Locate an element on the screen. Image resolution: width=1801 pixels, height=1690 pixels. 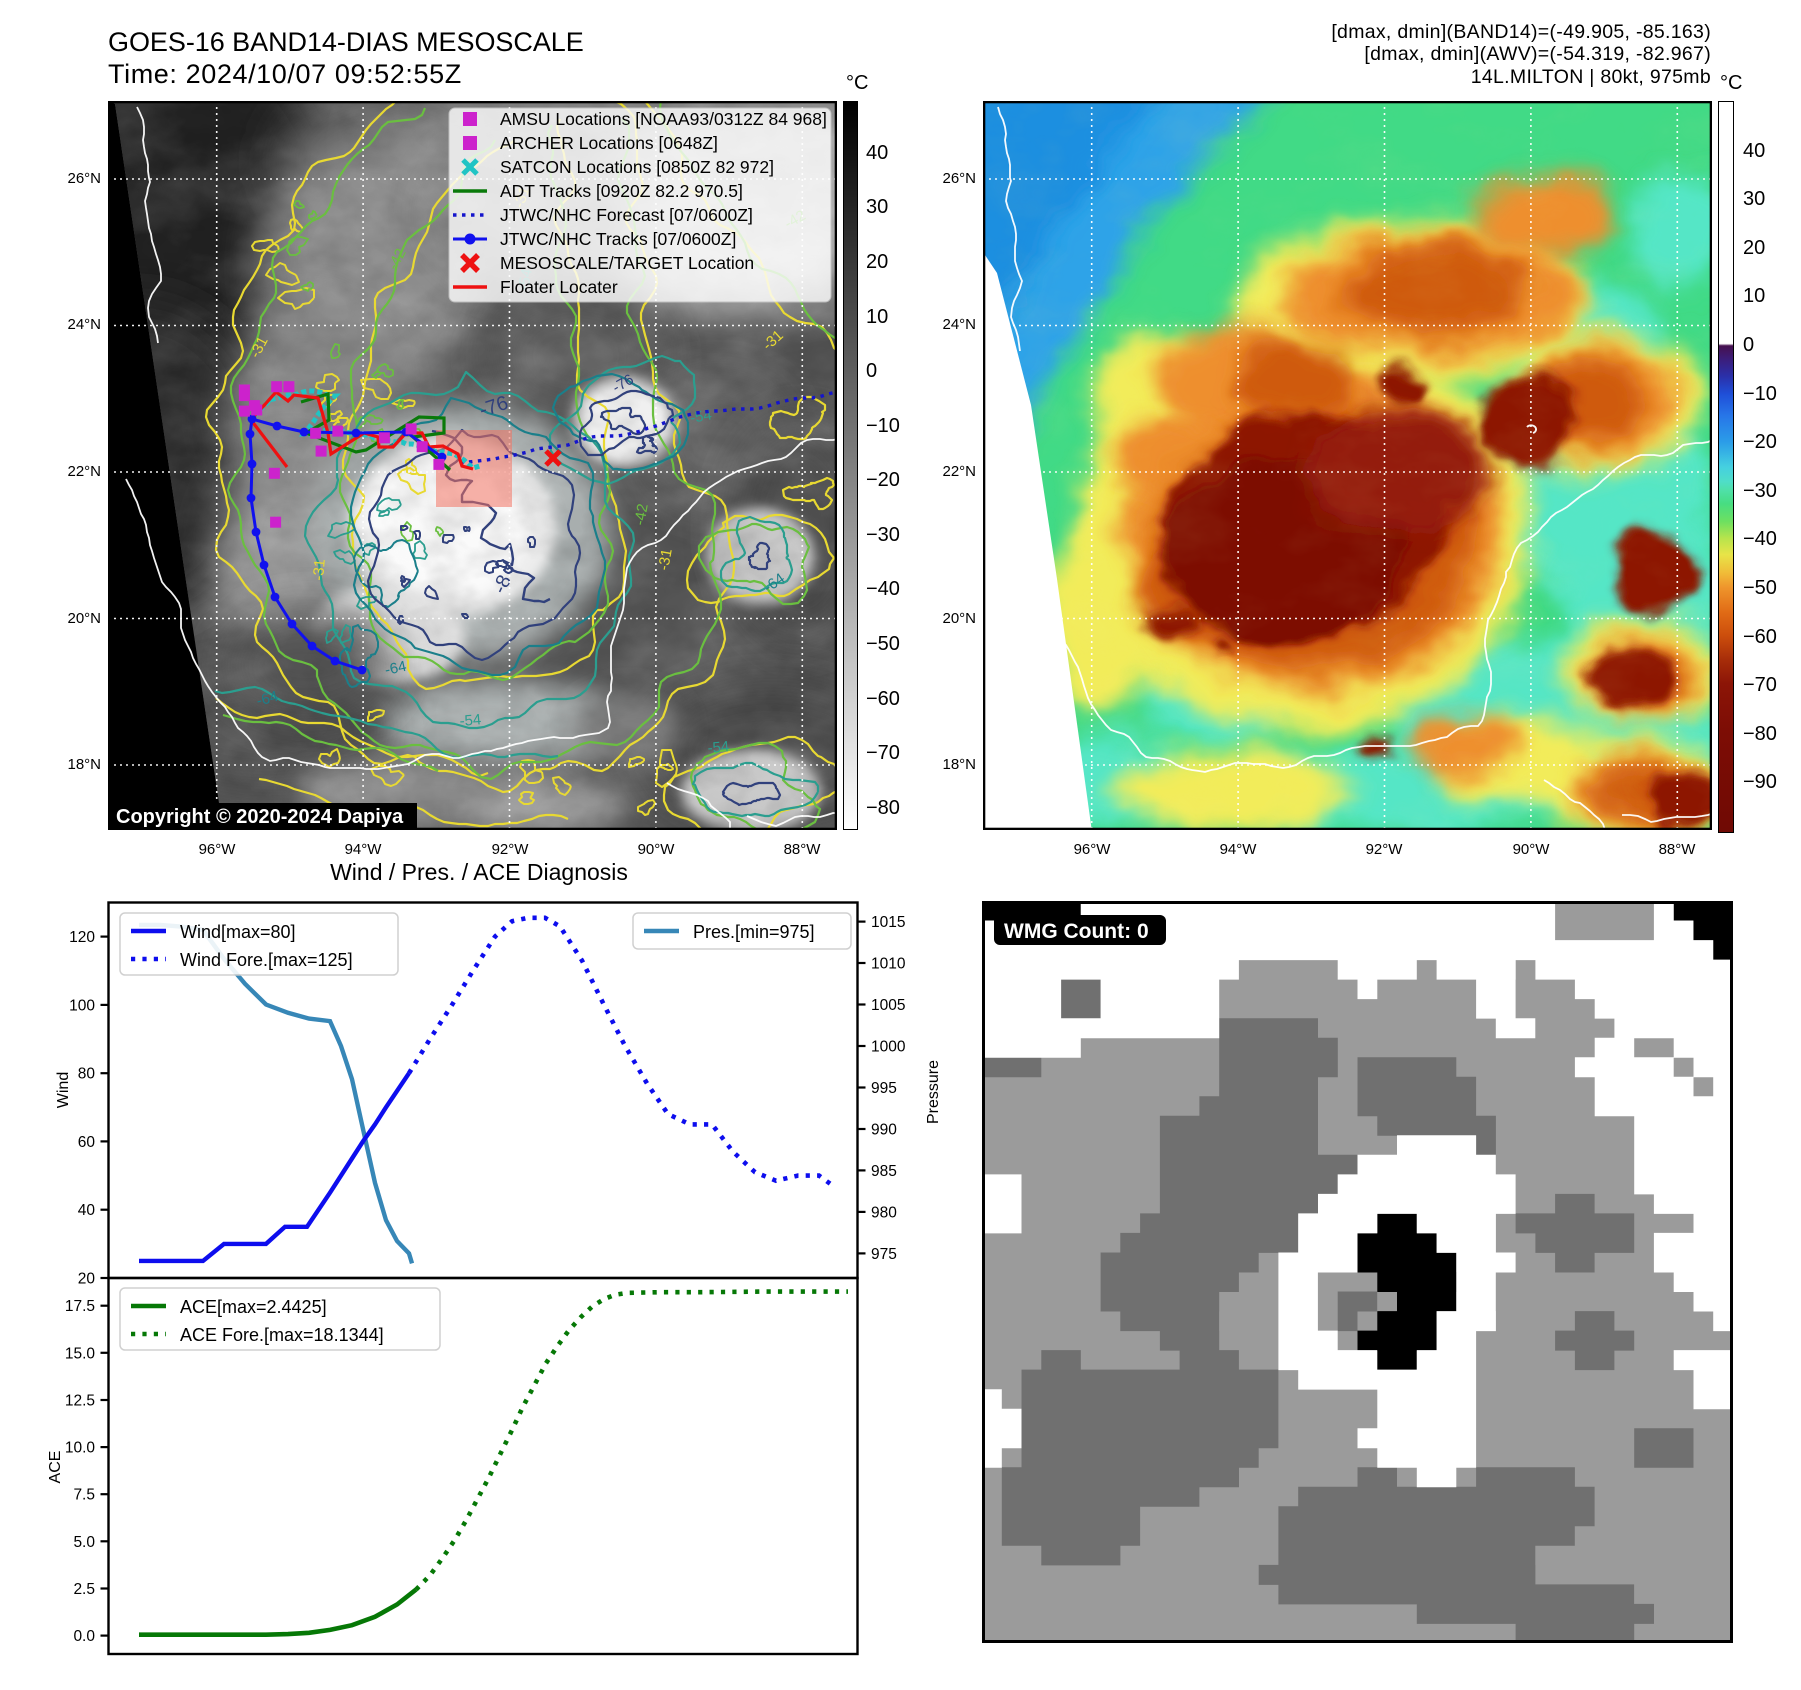
svg-text: JTWC/NHC Tracks [07/0600Z] is located at coordinates (618, 239).